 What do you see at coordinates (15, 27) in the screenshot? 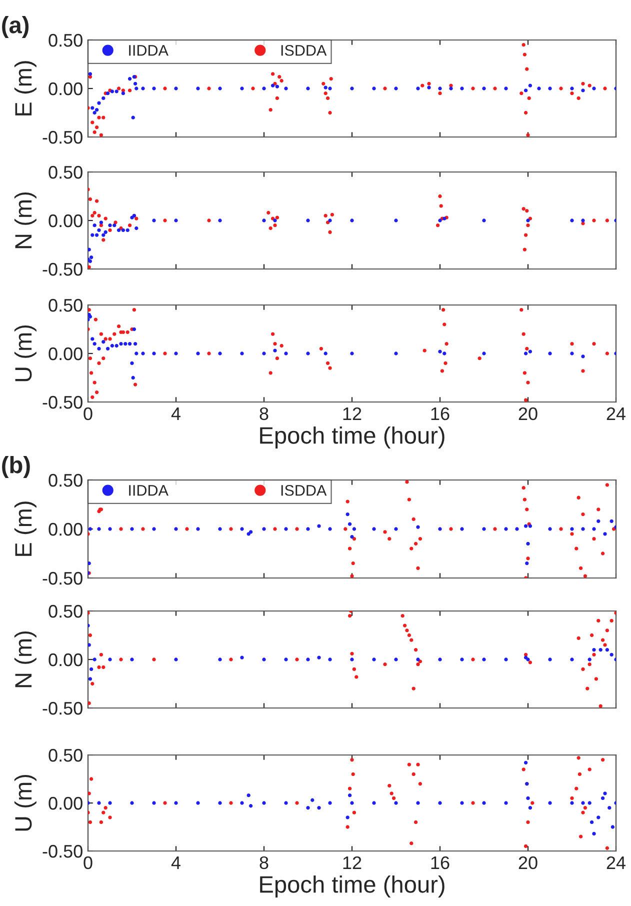
I see `chart-title: (a)` at bounding box center [15, 27].